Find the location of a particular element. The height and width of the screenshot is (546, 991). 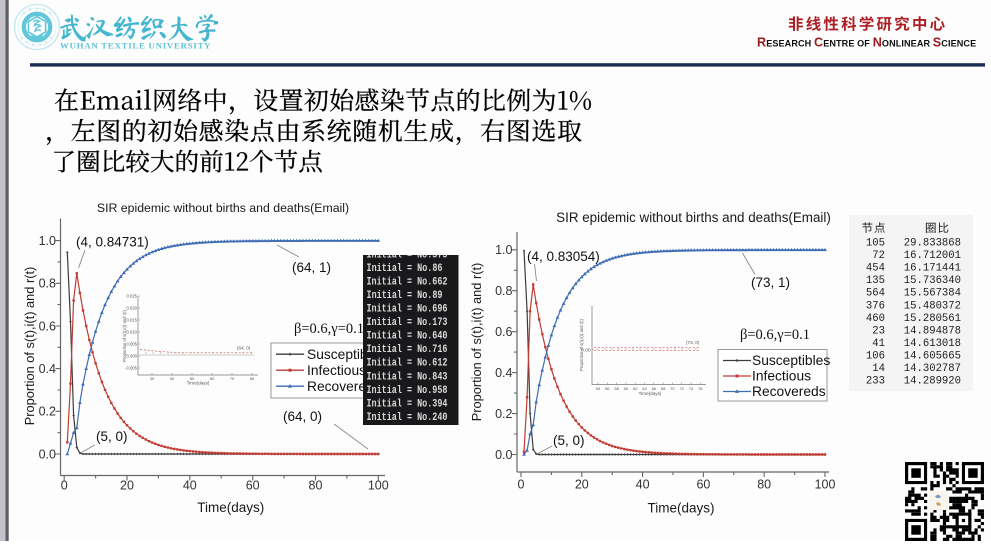

svg-text: 0.010 is located at coordinates (132, 332).